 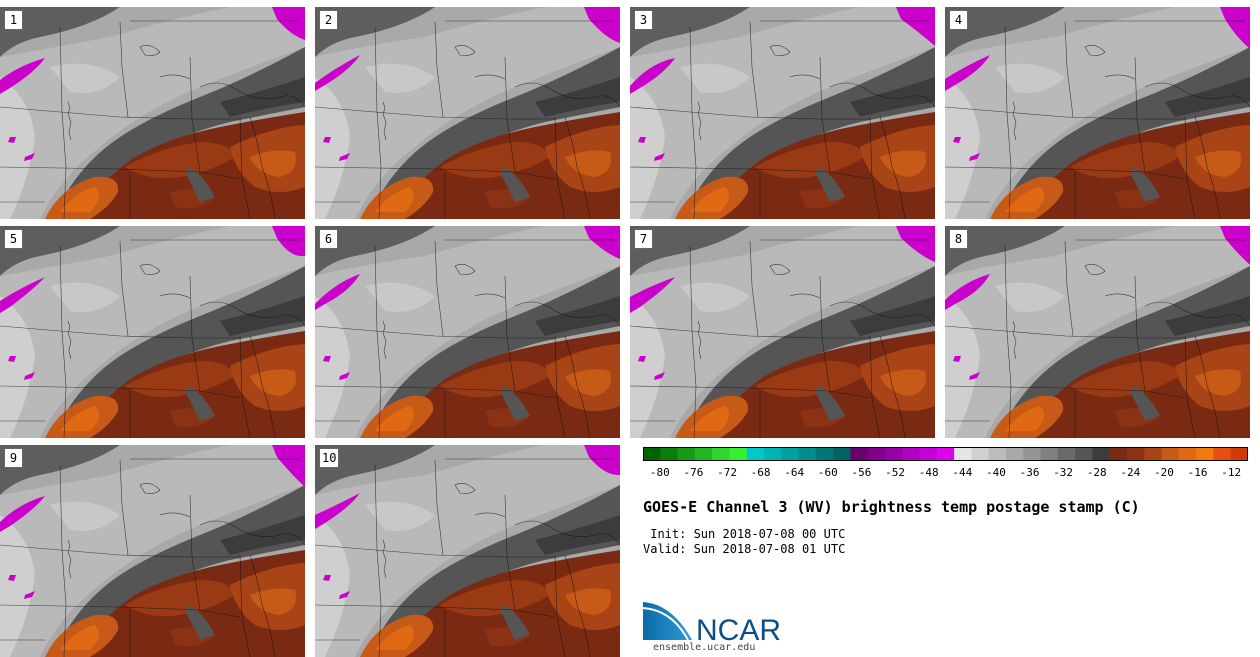 I want to click on colorbar-tick-label: -28, so click(x=1096, y=472).